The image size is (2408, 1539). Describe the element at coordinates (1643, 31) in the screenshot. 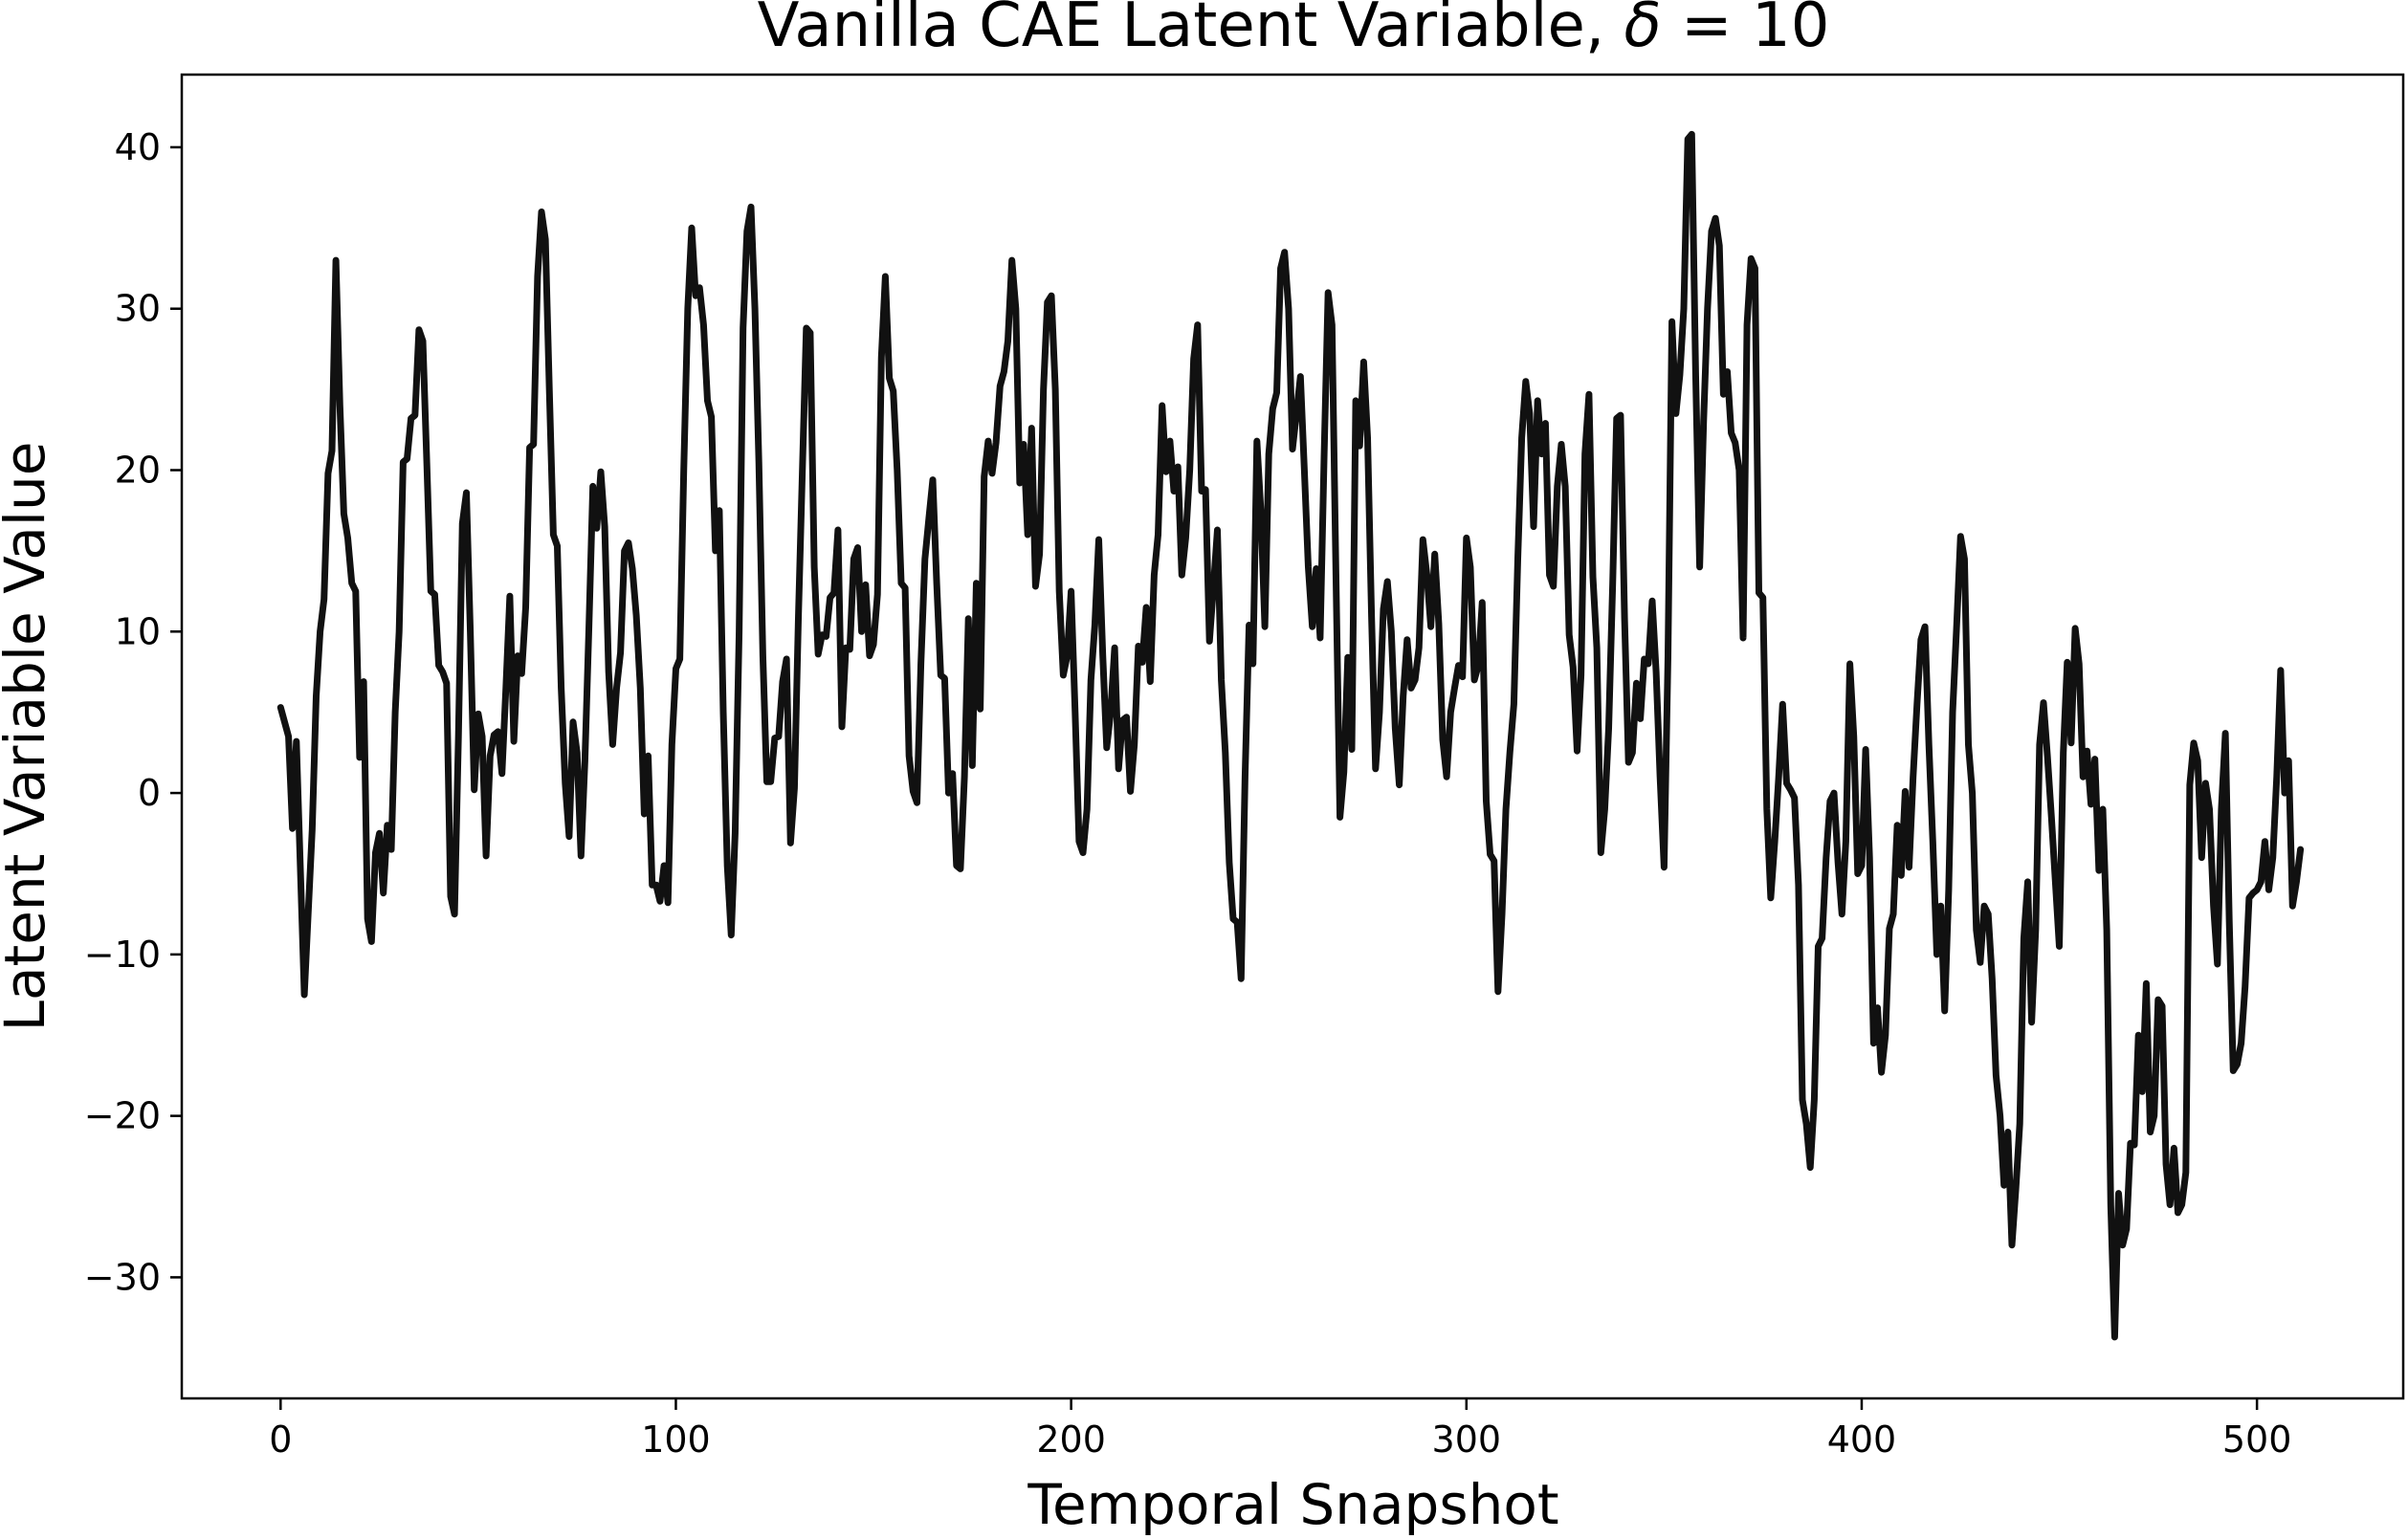

I see `chart-title-symbol: δ` at that location.